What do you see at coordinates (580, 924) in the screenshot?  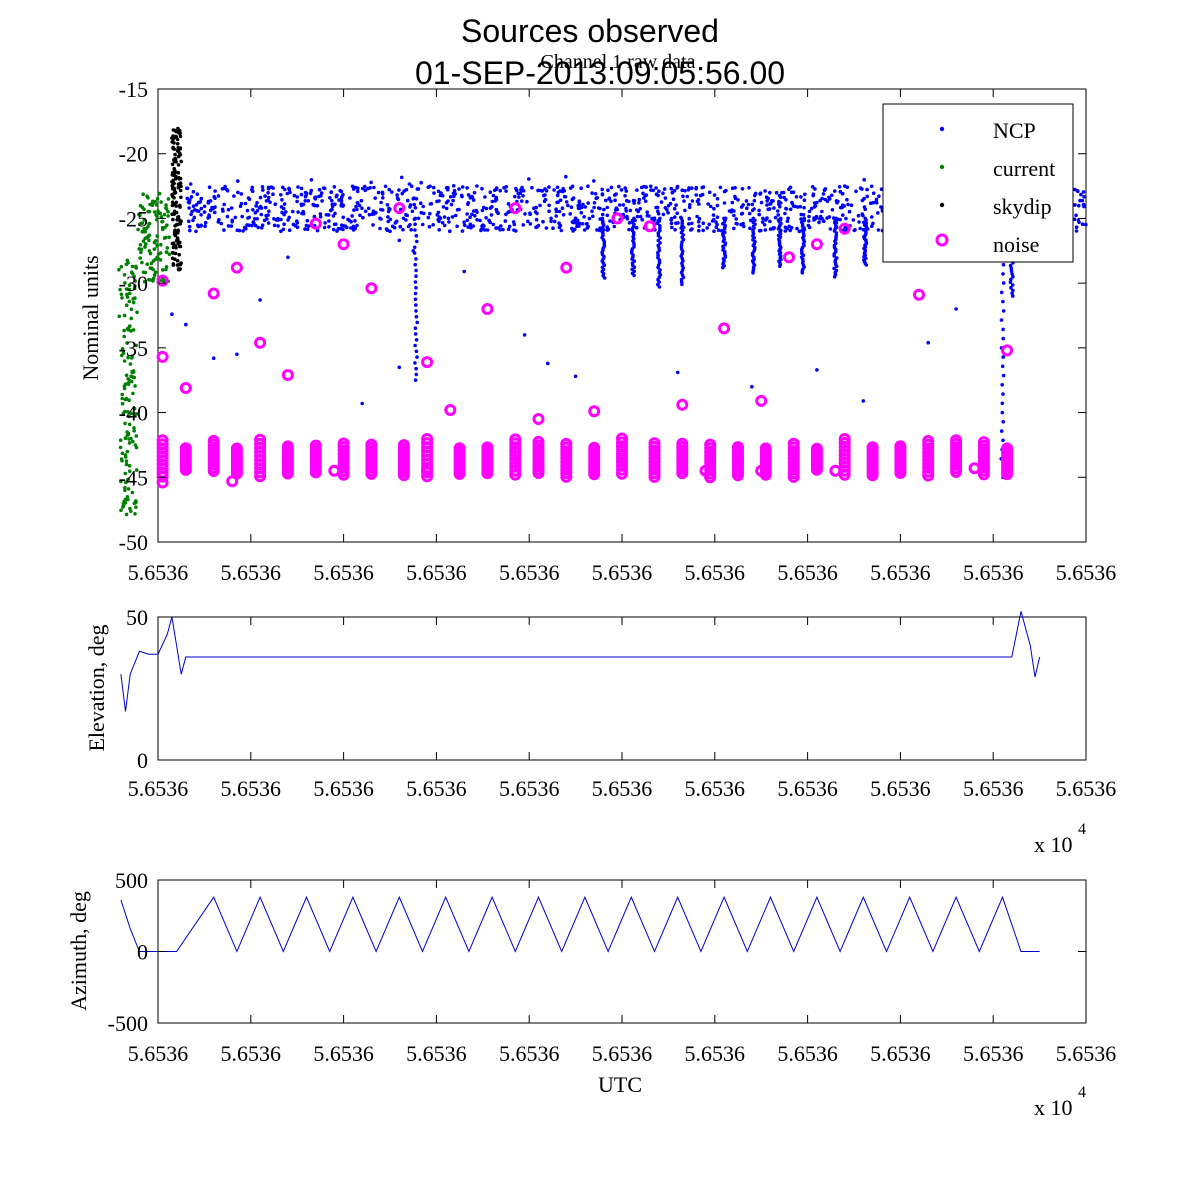 I see `azimuth-line` at bounding box center [580, 924].